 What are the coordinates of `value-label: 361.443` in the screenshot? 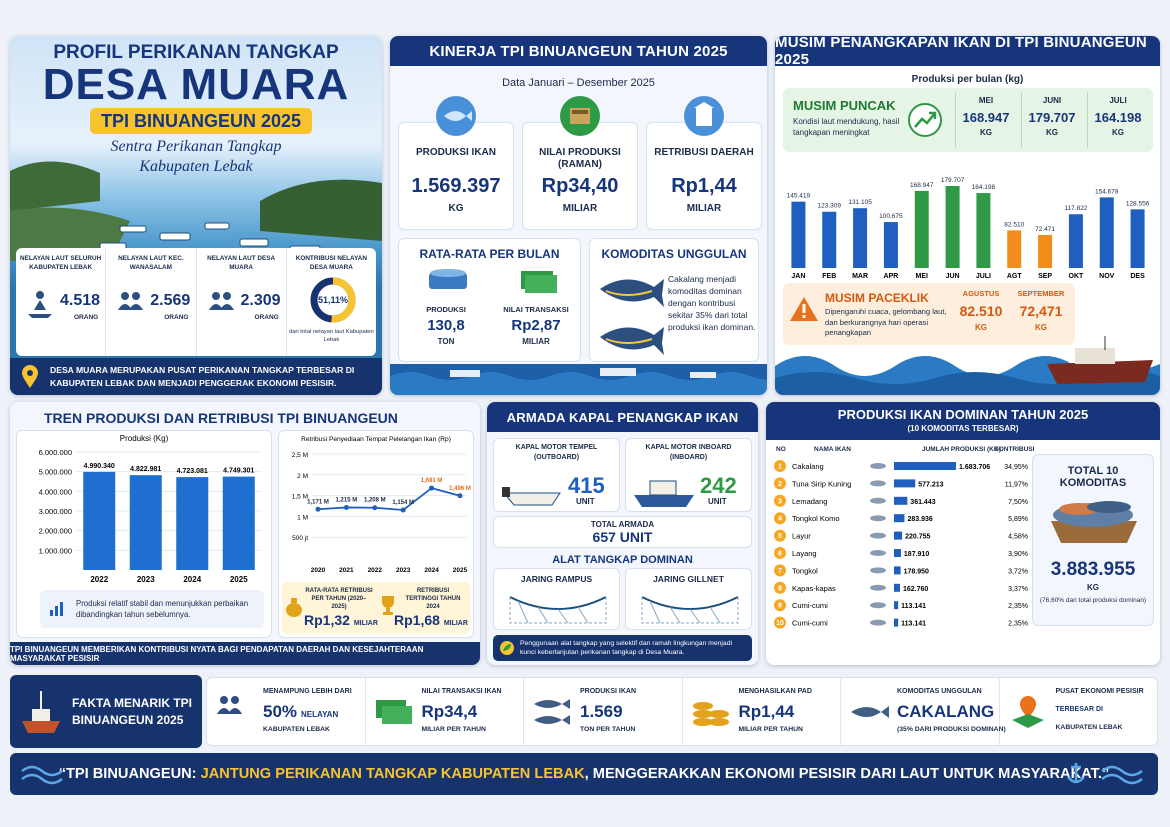 It's located at (922, 502).